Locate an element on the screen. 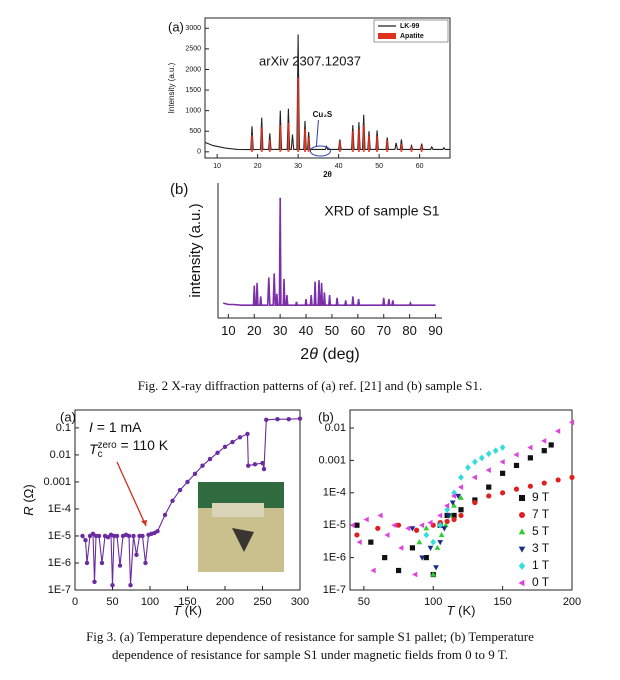 This screenshot has width=620, height=680. x-tick-label: 150 is located at coordinates (502, 602).